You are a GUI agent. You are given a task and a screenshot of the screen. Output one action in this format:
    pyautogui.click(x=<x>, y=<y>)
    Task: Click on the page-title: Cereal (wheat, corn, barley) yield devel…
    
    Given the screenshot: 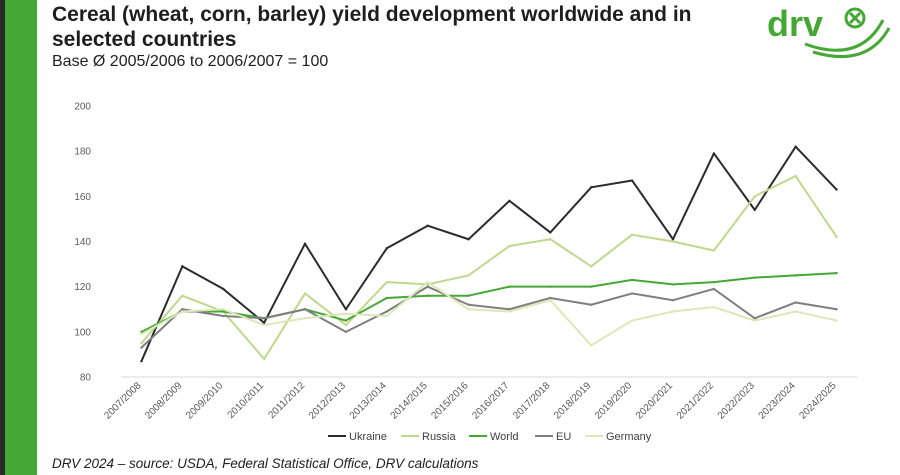 What is the action you would take?
    pyautogui.click(x=372, y=27)
    